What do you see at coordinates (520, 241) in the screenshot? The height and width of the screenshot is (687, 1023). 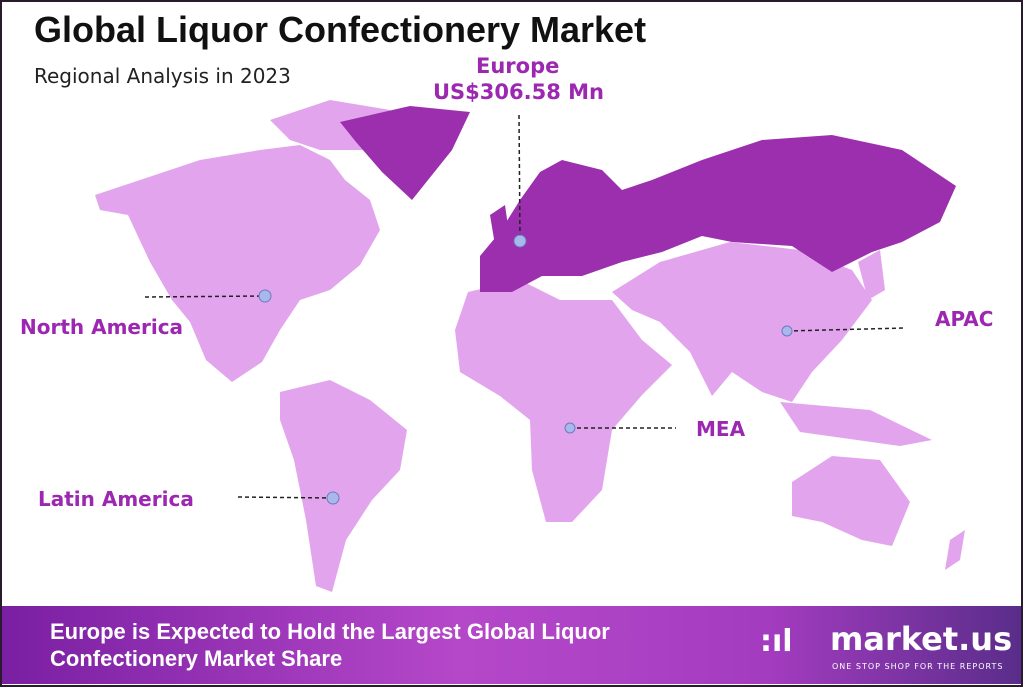 I see `marker-europe` at bounding box center [520, 241].